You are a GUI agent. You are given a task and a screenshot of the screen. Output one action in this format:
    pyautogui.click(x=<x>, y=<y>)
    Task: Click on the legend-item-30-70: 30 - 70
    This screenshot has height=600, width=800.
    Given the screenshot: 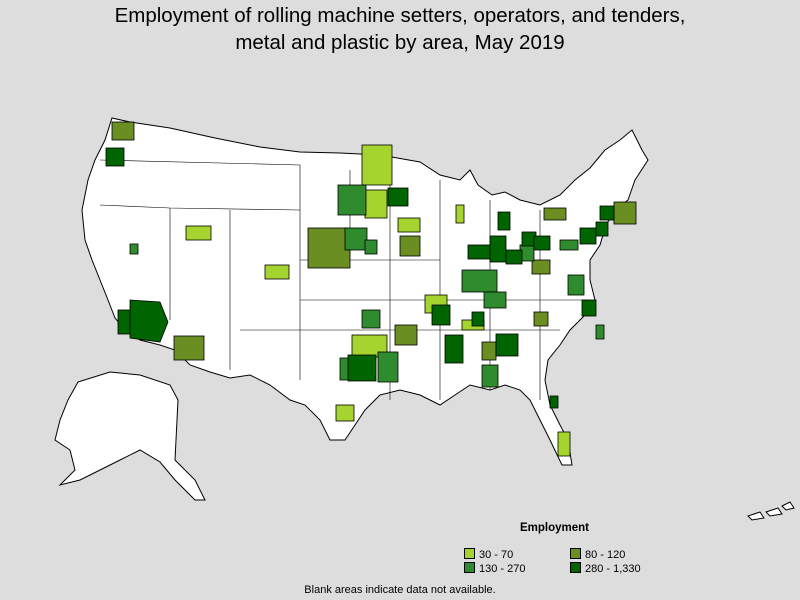 What is the action you would take?
    pyautogui.click(x=488, y=555)
    